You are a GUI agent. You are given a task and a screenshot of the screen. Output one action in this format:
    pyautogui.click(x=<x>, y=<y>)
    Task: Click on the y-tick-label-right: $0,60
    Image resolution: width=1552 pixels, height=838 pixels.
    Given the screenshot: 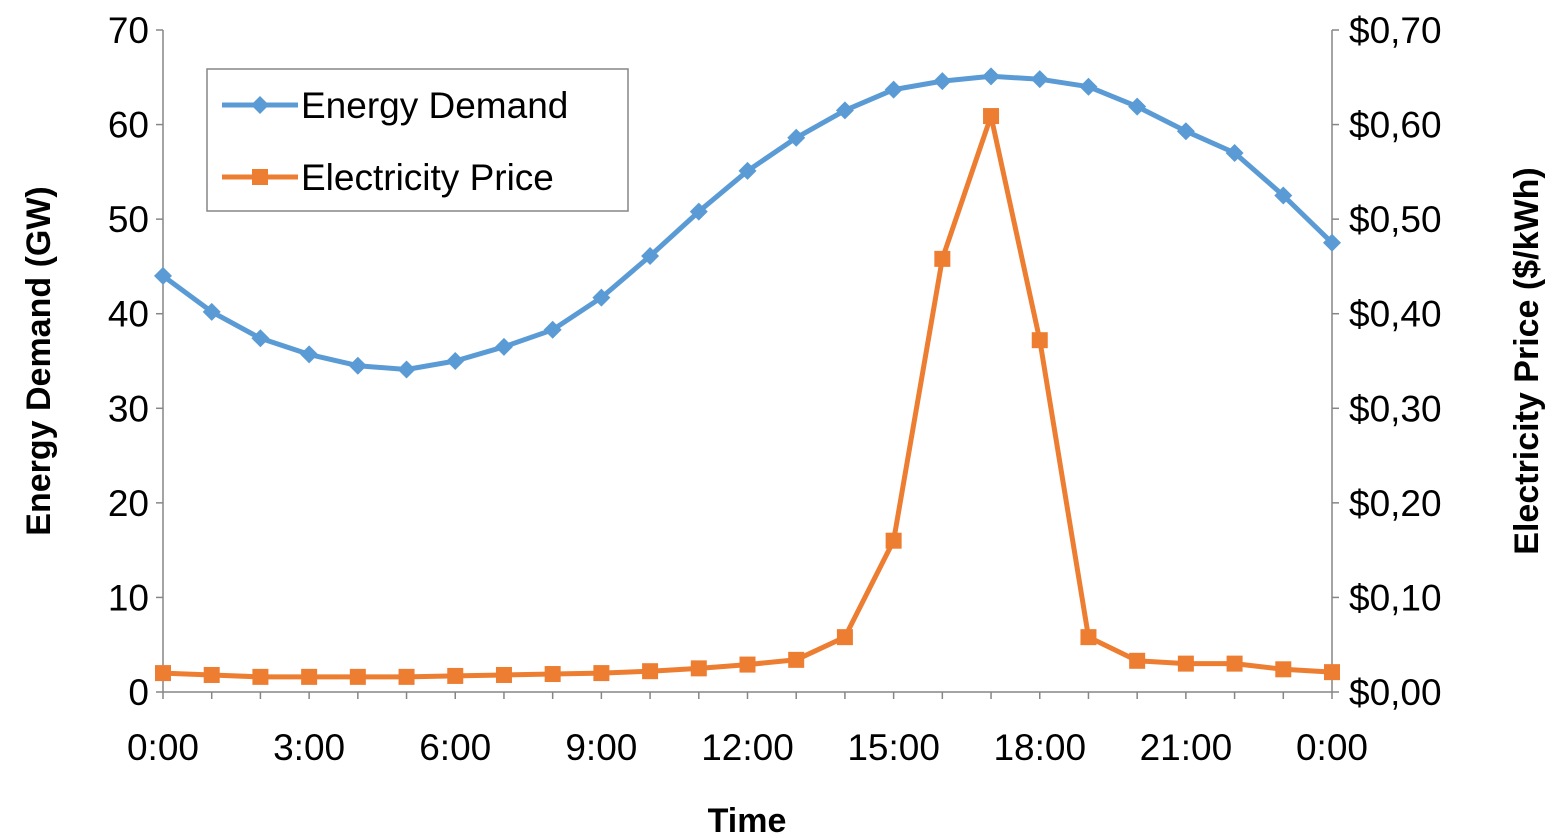 What is the action you would take?
    pyautogui.click(x=1395, y=125)
    